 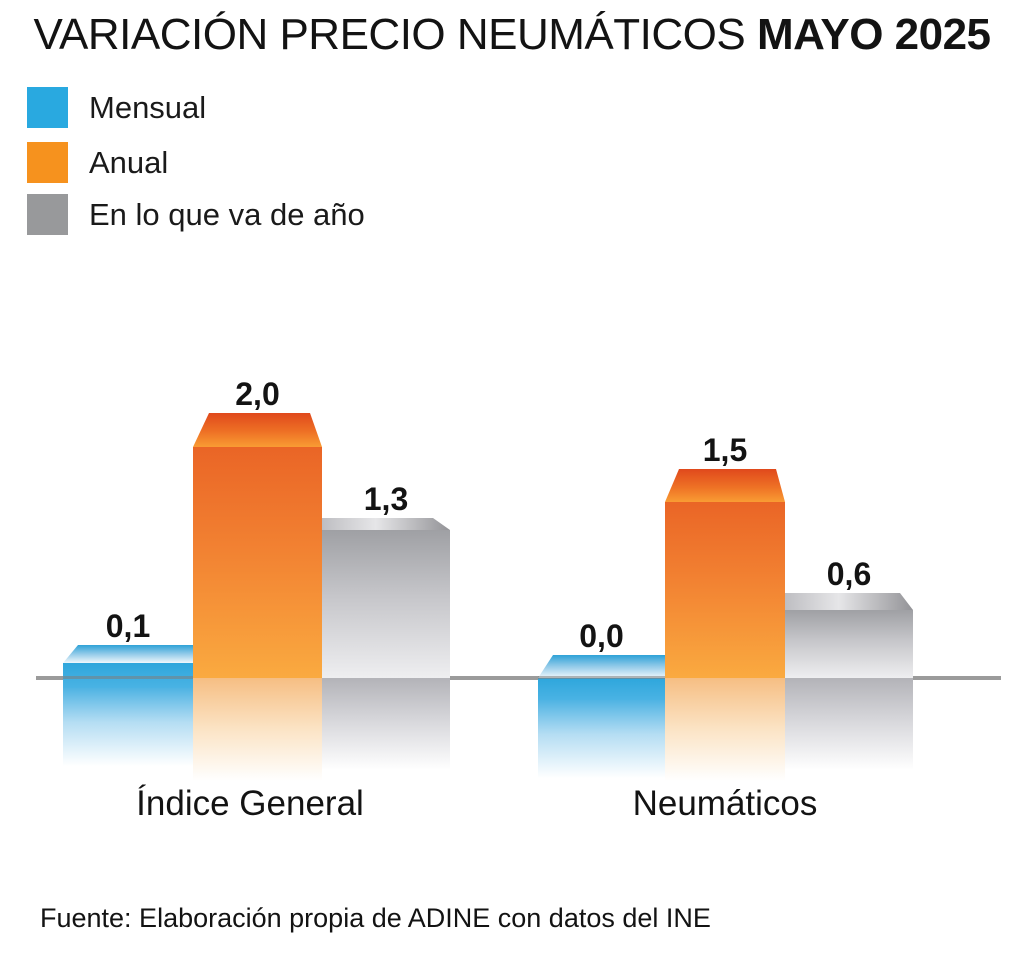 What do you see at coordinates (386, 499) in the screenshot?
I see `value-label-ytd-indice: 1,3` at bounding box center [386, 499].